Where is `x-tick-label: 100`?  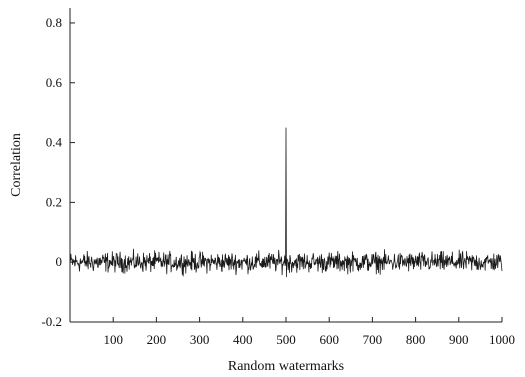 x-tick-label: 100 is located at coordinates (113, 339).